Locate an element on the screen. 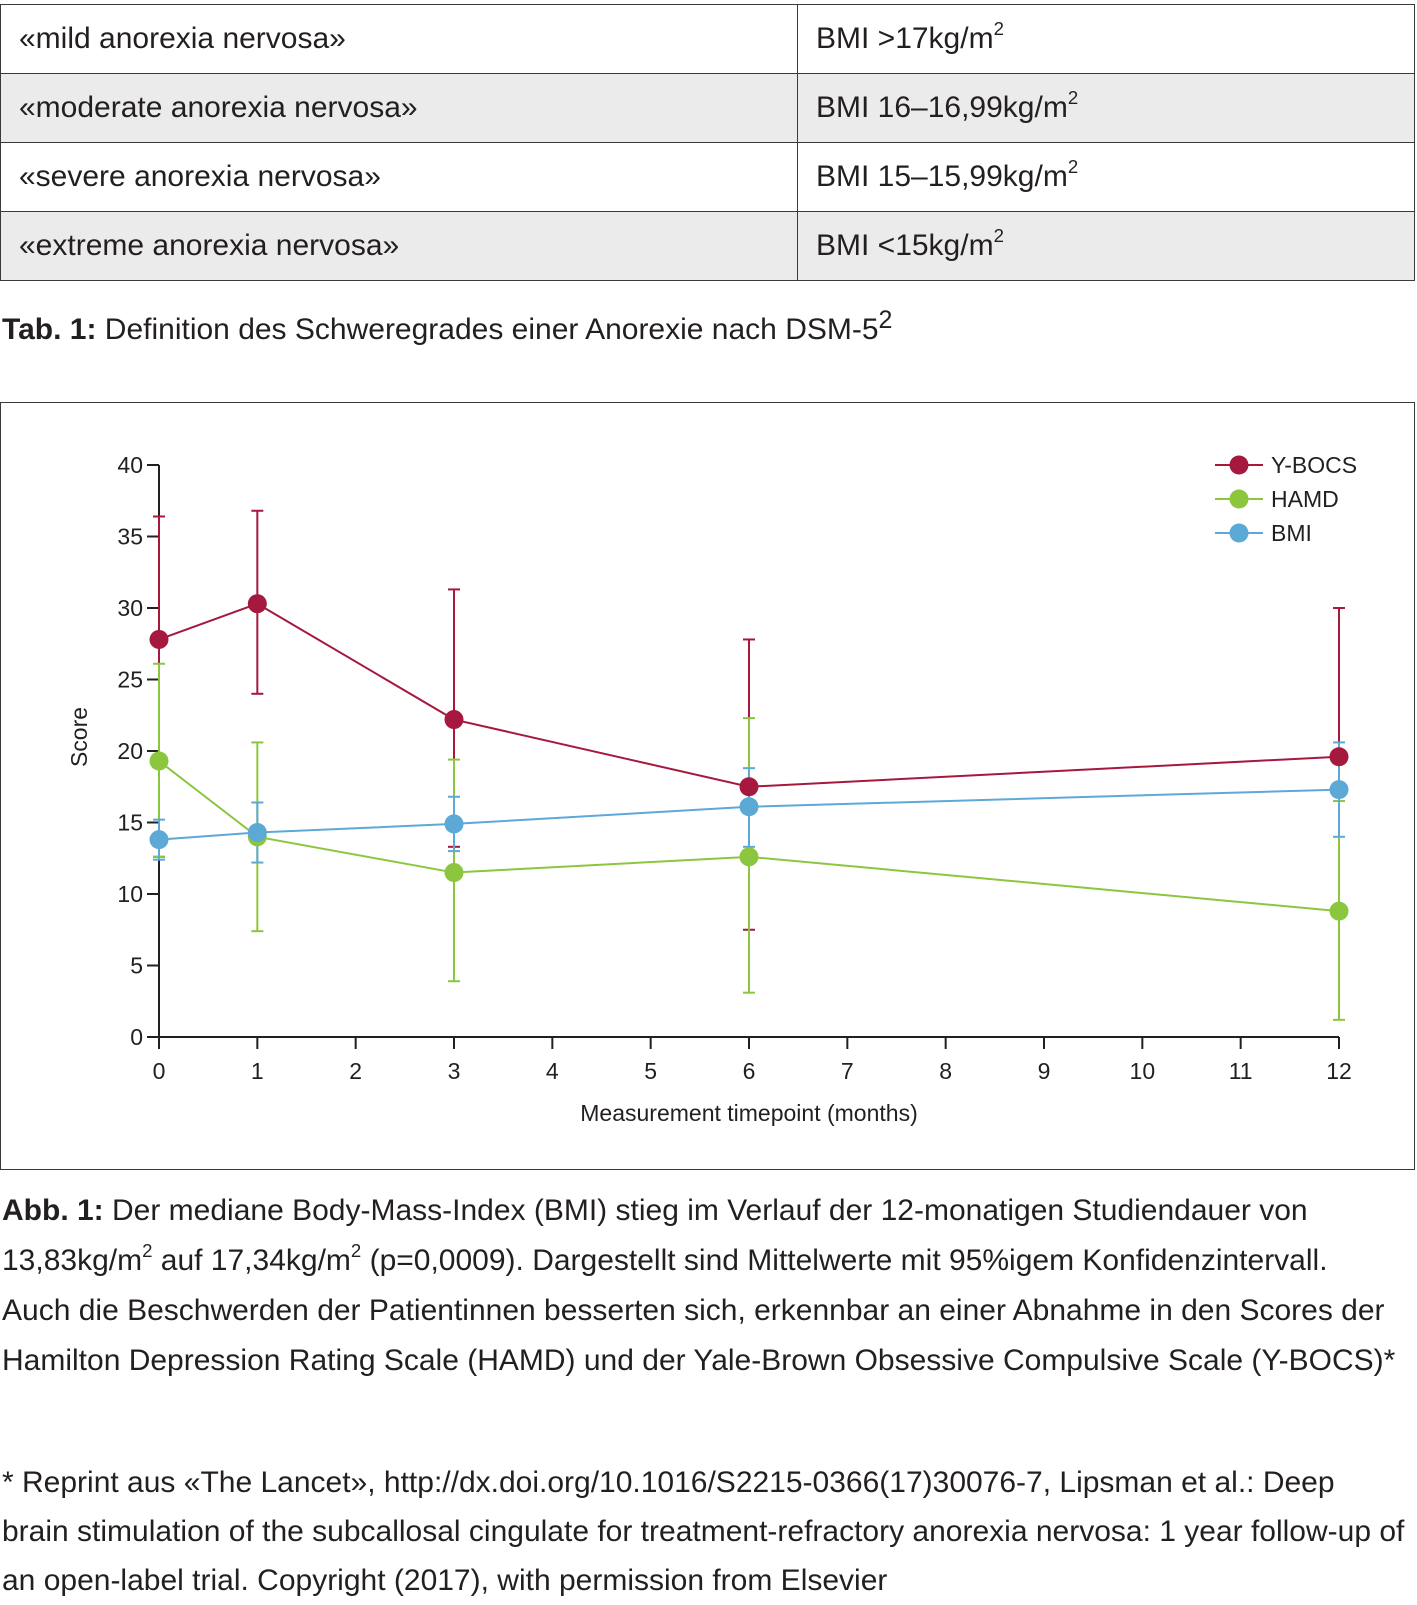  x-tick-label: 6 is located at coordinates (749, 1071).